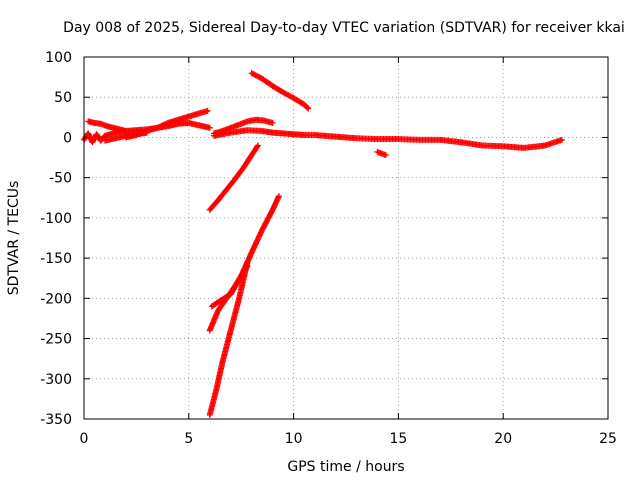  Describe the element at coordinates (56, 219) in the screenshot. I see `y-tick-label: -100` at that location.